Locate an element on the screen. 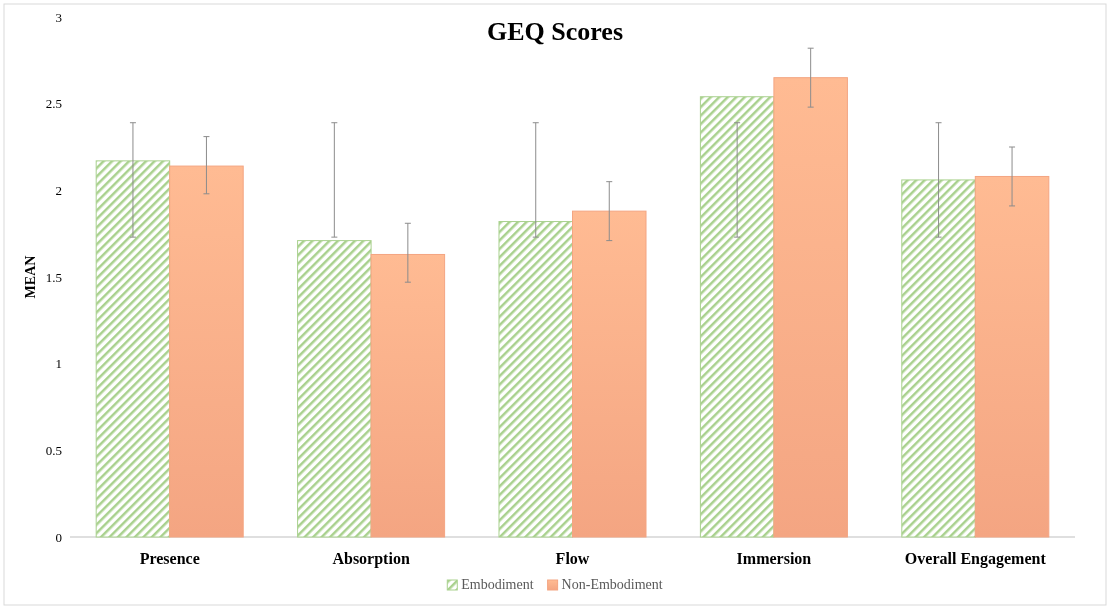 Image resolution: width=1110 pixels, height=609 pixels. x-tick-label: Flow is located at coordinates (572, 559).